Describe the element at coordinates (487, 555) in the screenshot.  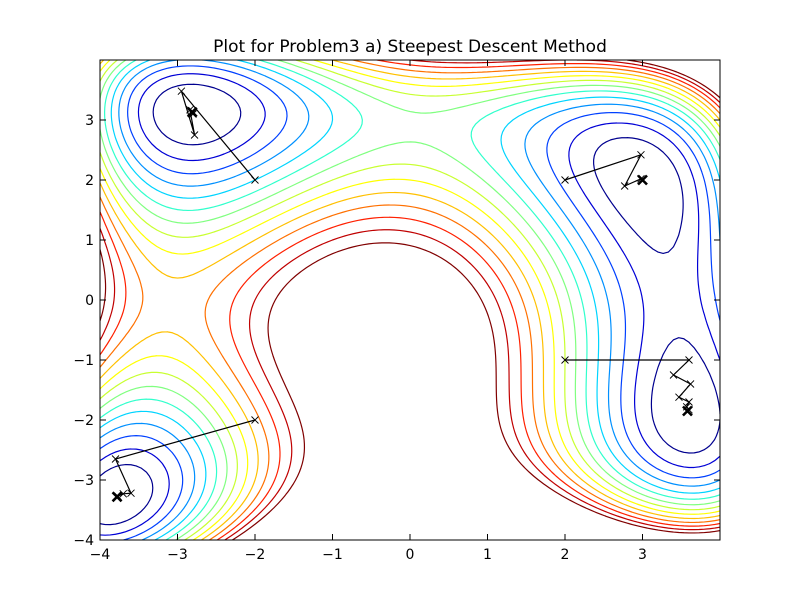
I see `x-tick-label: 1` at that location.